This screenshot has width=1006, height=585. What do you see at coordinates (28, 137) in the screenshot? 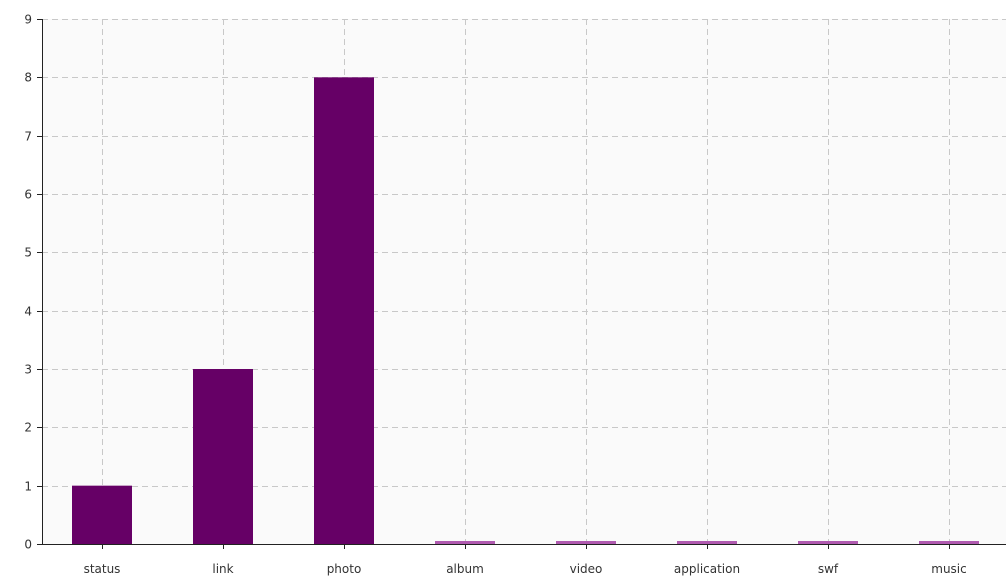
I see `y-tick-label: 7` at bounding box center [28, 137].